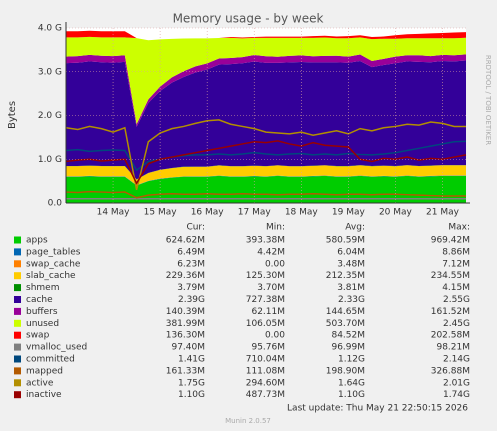  Describe the element at coordinates (456, 288) in the screenshot. I see `legend-stat: 4.15M` at that location.